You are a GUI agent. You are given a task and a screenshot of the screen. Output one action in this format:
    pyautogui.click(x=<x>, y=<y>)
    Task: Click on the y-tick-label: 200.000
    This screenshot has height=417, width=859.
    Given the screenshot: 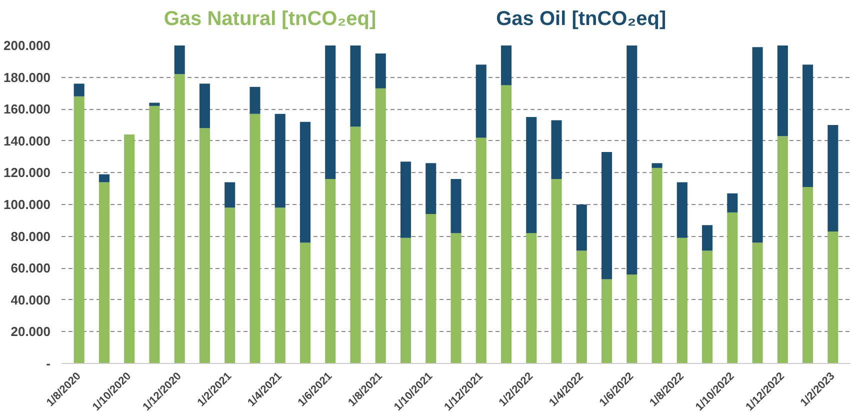 What is the action you would take?
    pyautogui.click(x=27, y=45)
    